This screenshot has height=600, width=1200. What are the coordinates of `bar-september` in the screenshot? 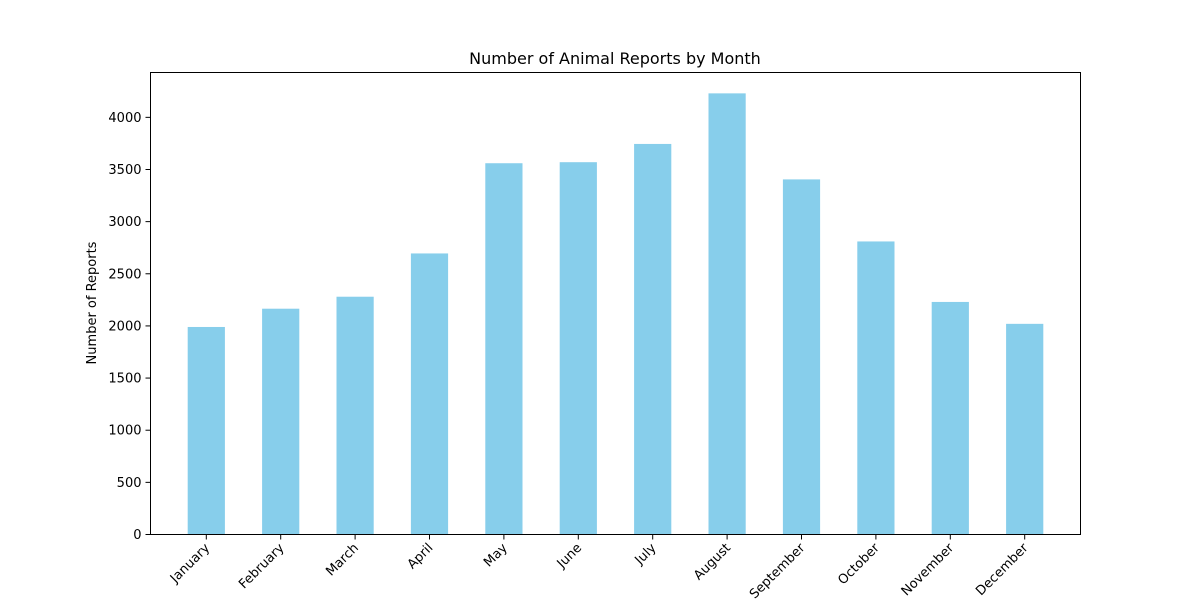 It's located at (801, 357).